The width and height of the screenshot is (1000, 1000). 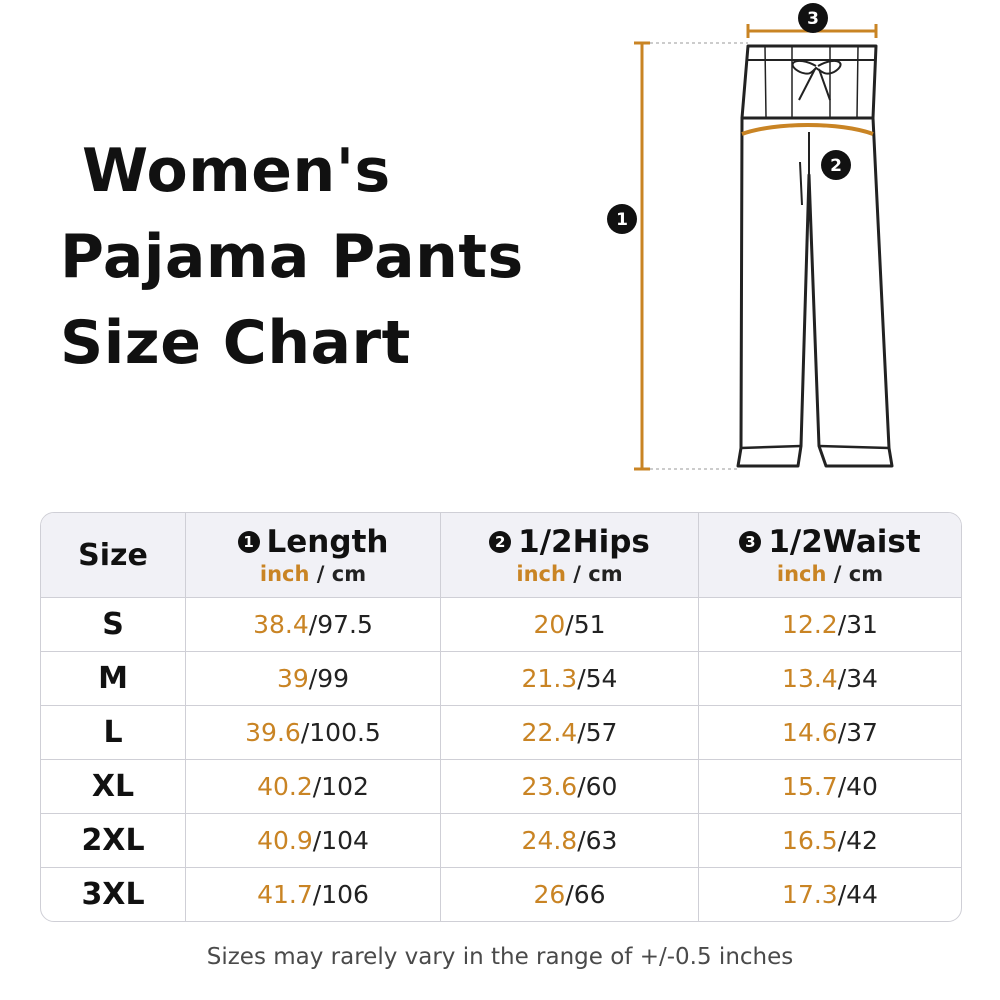 What do you see at coordinates (113, 679) in the screenshot?
I see `size-cell: M` at bounding box center [113, 679].